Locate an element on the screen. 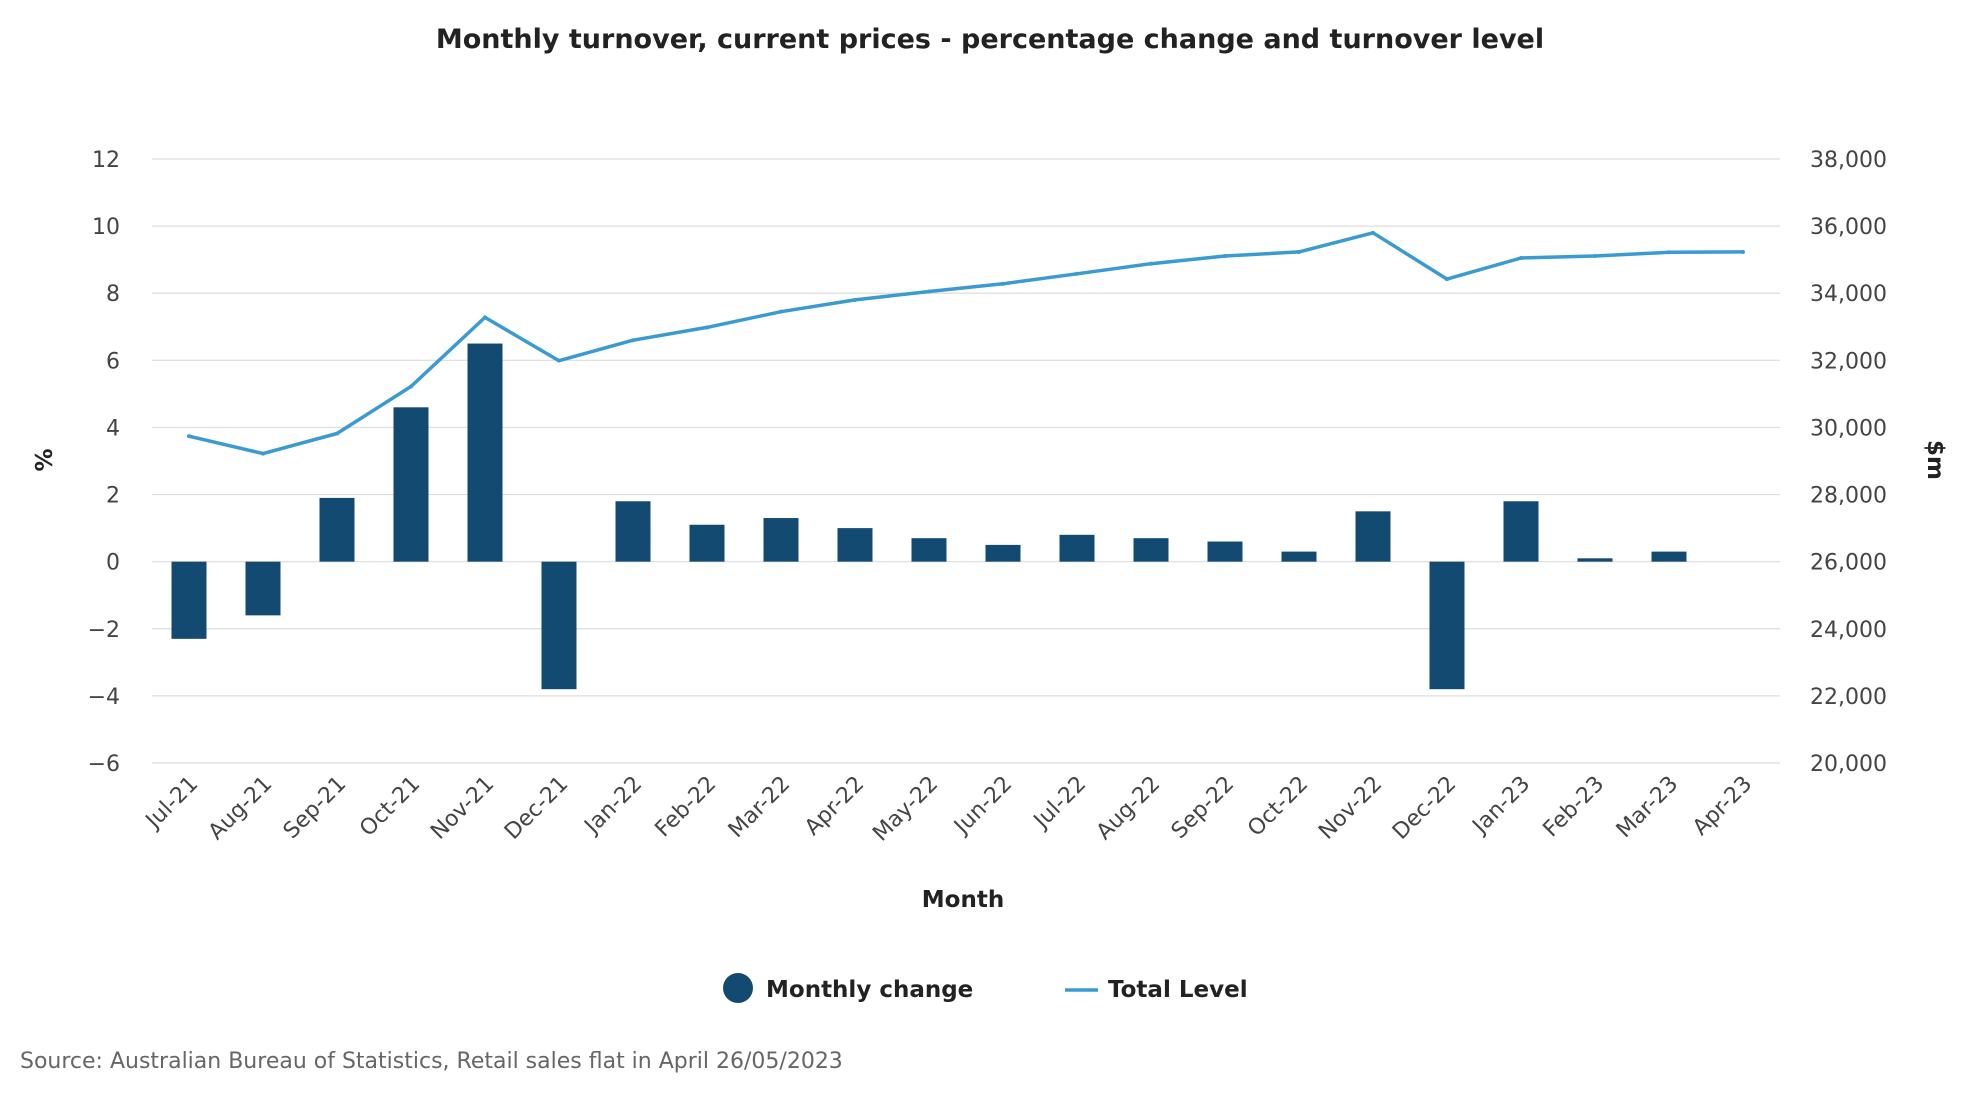 The width and height of the screenshot is (1980, 1100). y-right-tick-label: 30,000 is located at coordinates (1848, 428).